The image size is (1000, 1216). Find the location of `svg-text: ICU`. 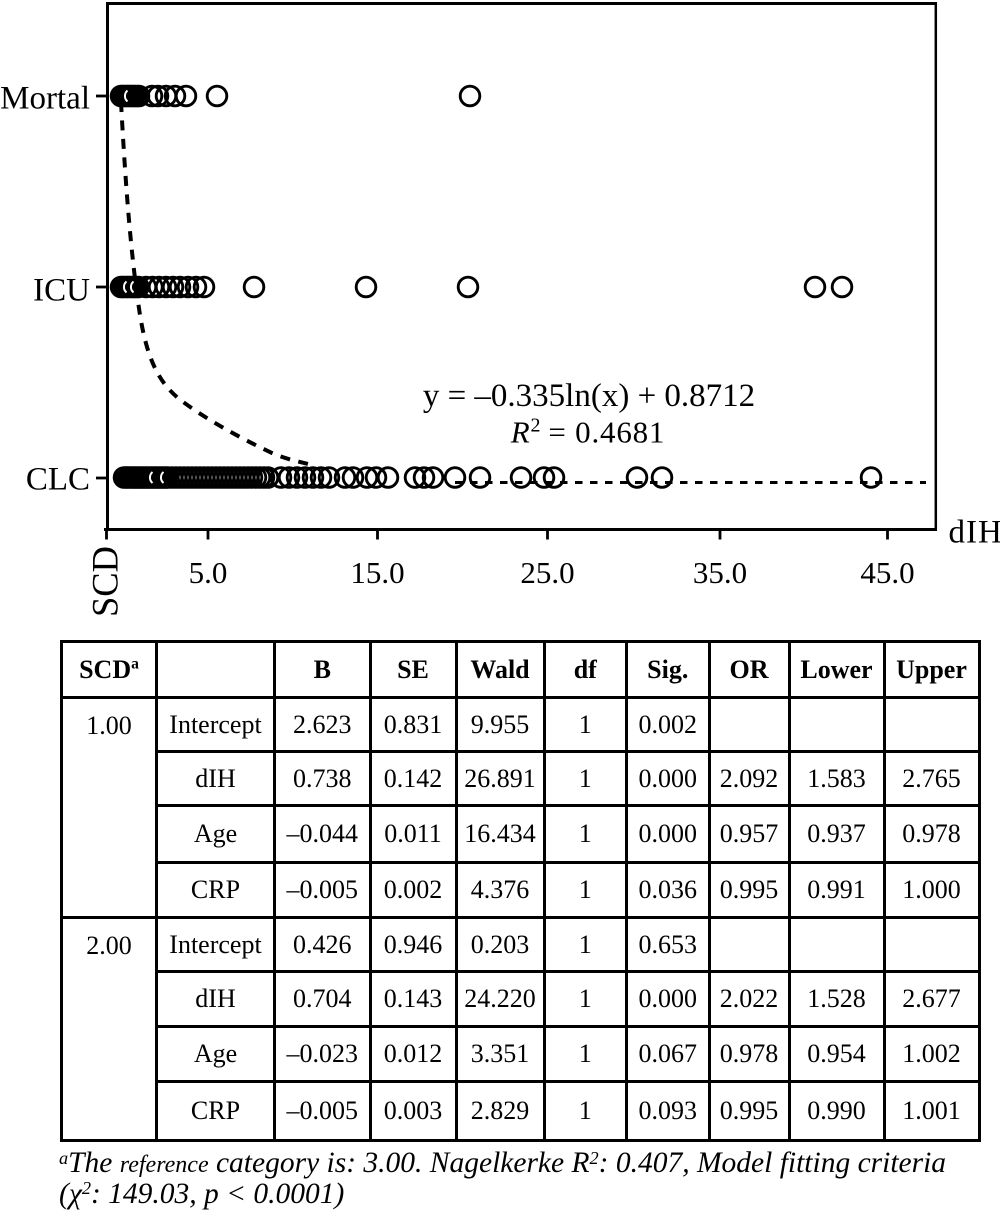

svg-text: ICU is located at coordinates (61, 291).